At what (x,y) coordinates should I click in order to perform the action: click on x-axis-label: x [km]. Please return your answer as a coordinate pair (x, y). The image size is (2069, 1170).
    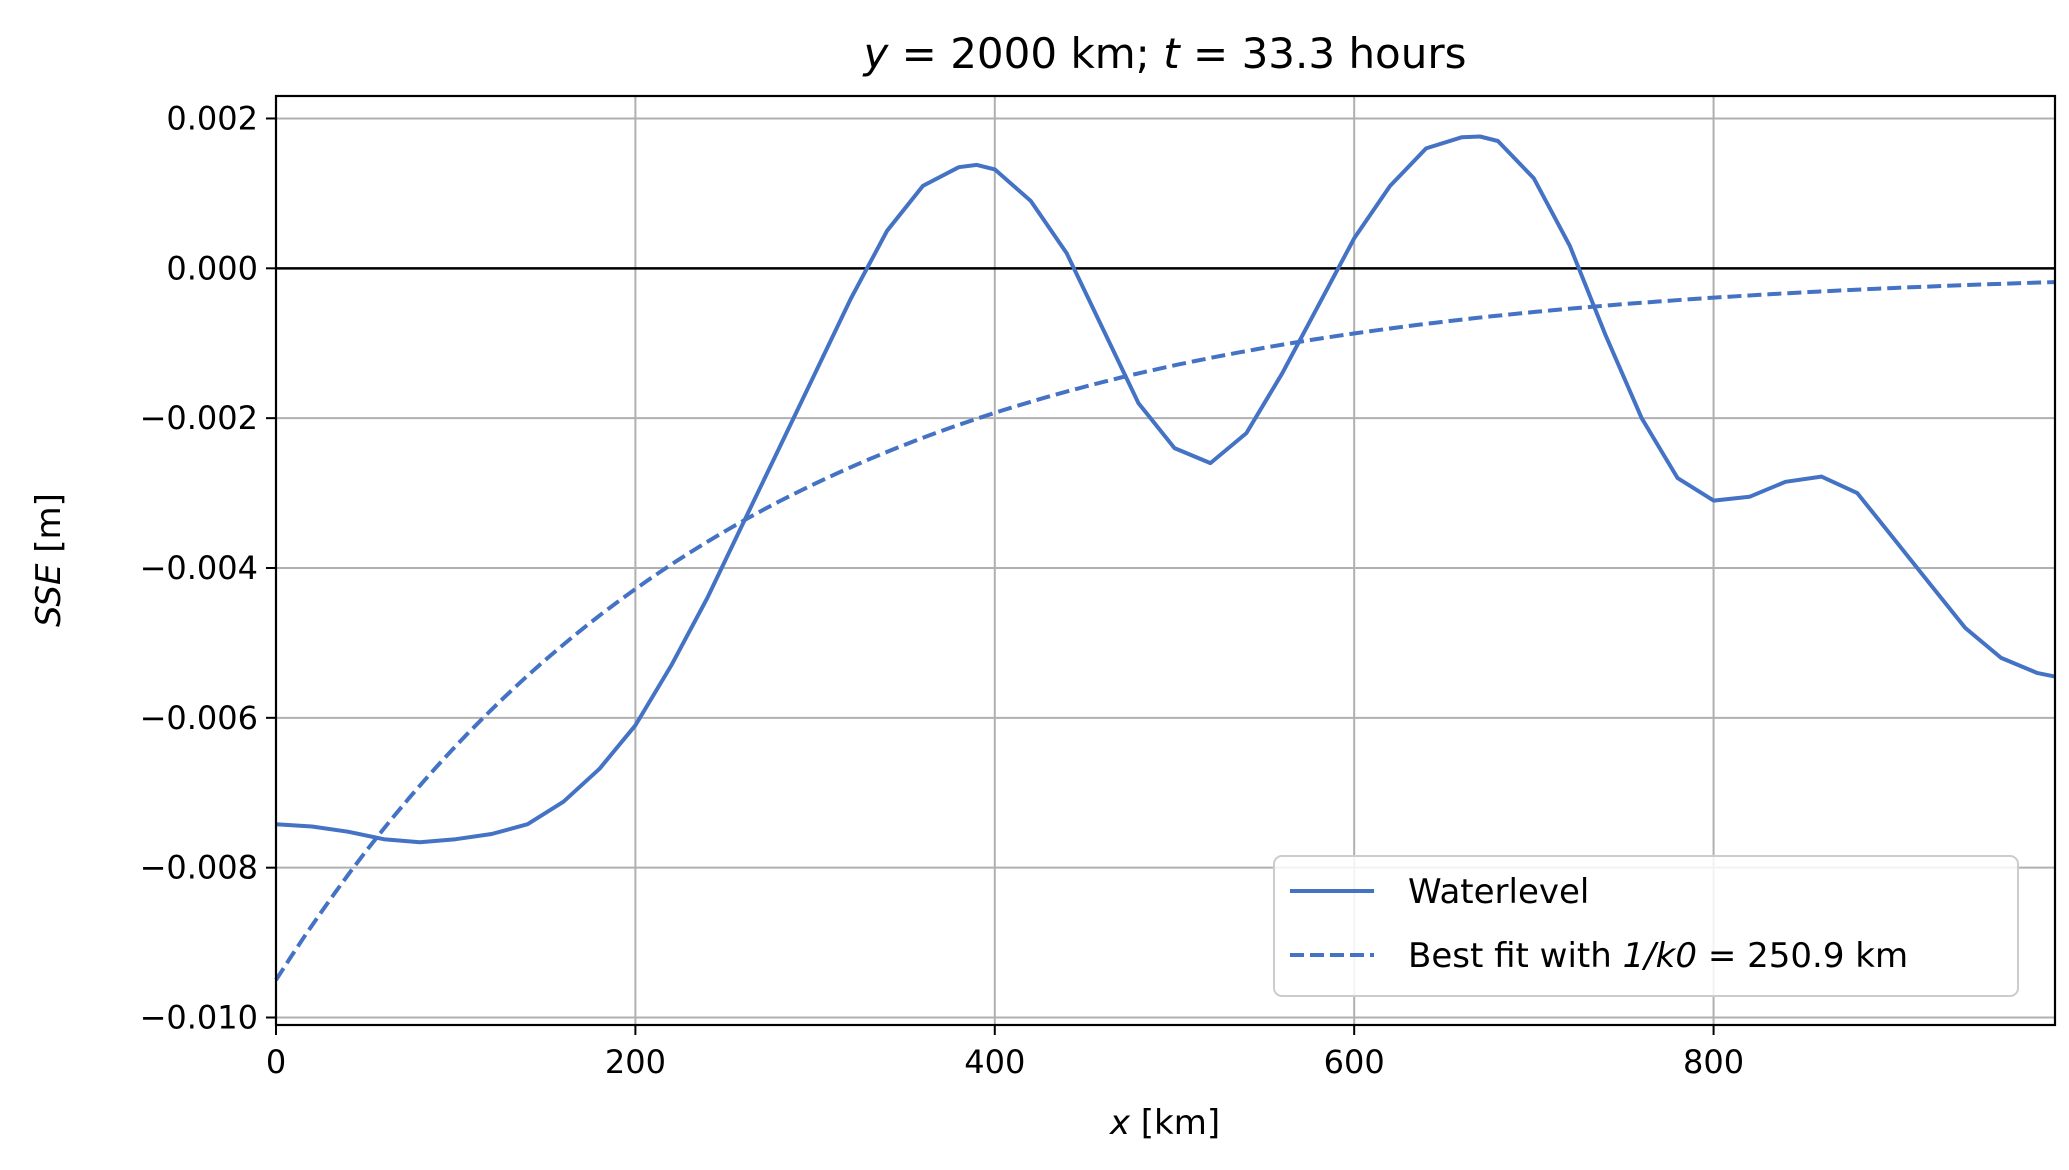
    Looking at the image, I should click on (1164, 1123).